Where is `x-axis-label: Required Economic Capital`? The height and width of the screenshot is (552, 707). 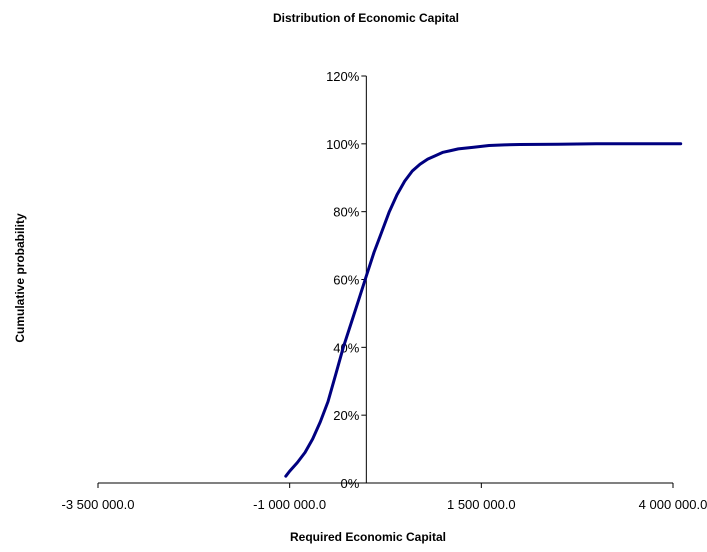 x-axis-label: Required Economic Capital is located at coordinates (368, 537).